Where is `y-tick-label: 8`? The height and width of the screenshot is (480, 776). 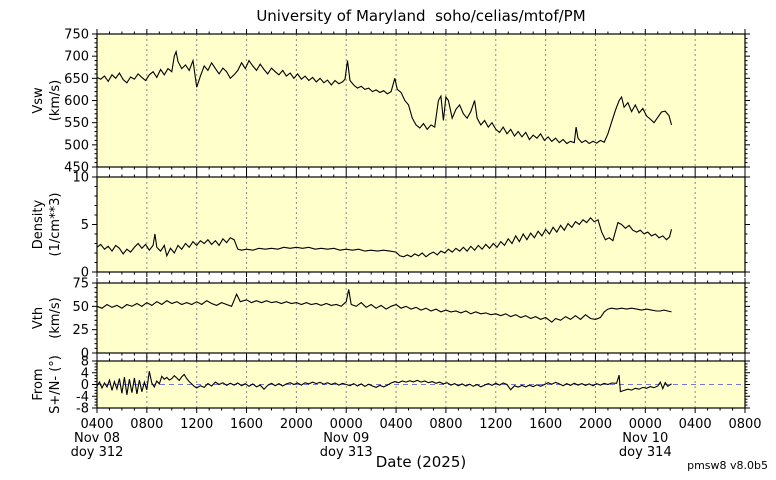 y-tick-label: 8 is located at coordinates (85, 362).